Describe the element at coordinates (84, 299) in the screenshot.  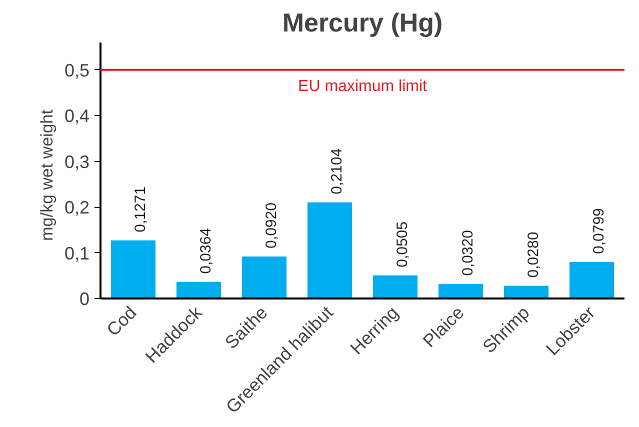
I see `y-tick-label: 0` at that location.